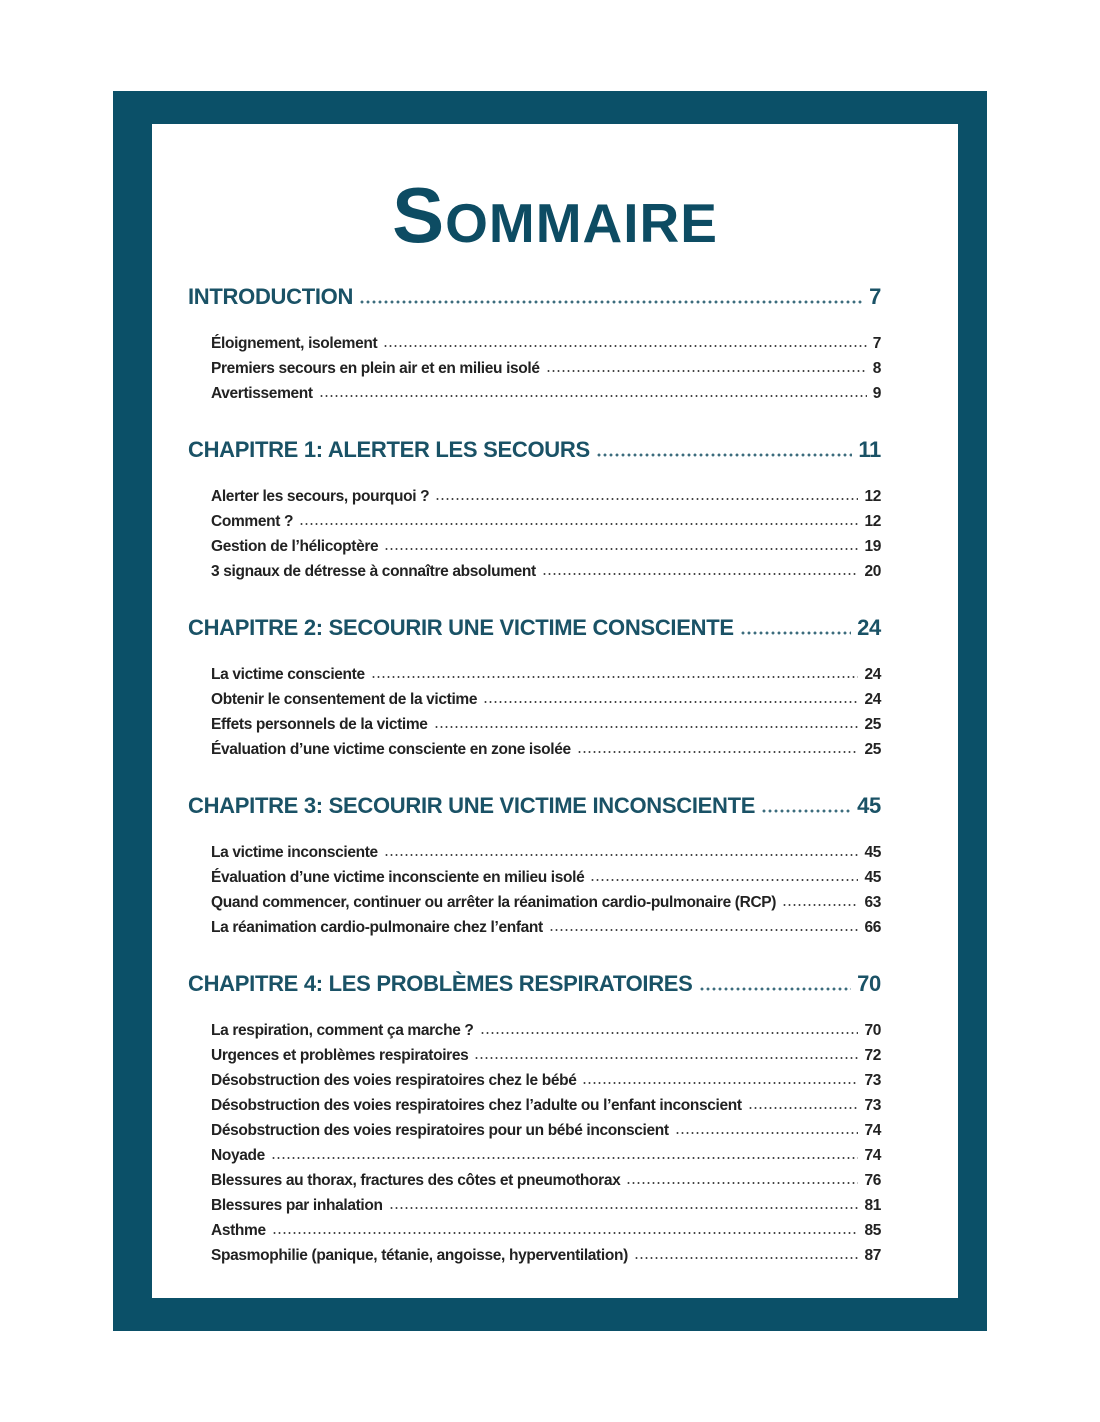 This screenshot has height=1422, width=1100. Describe the element at coordinates (294, 343) in the screenshot. I see `entry-title: Éloignement, isolement` at that location.